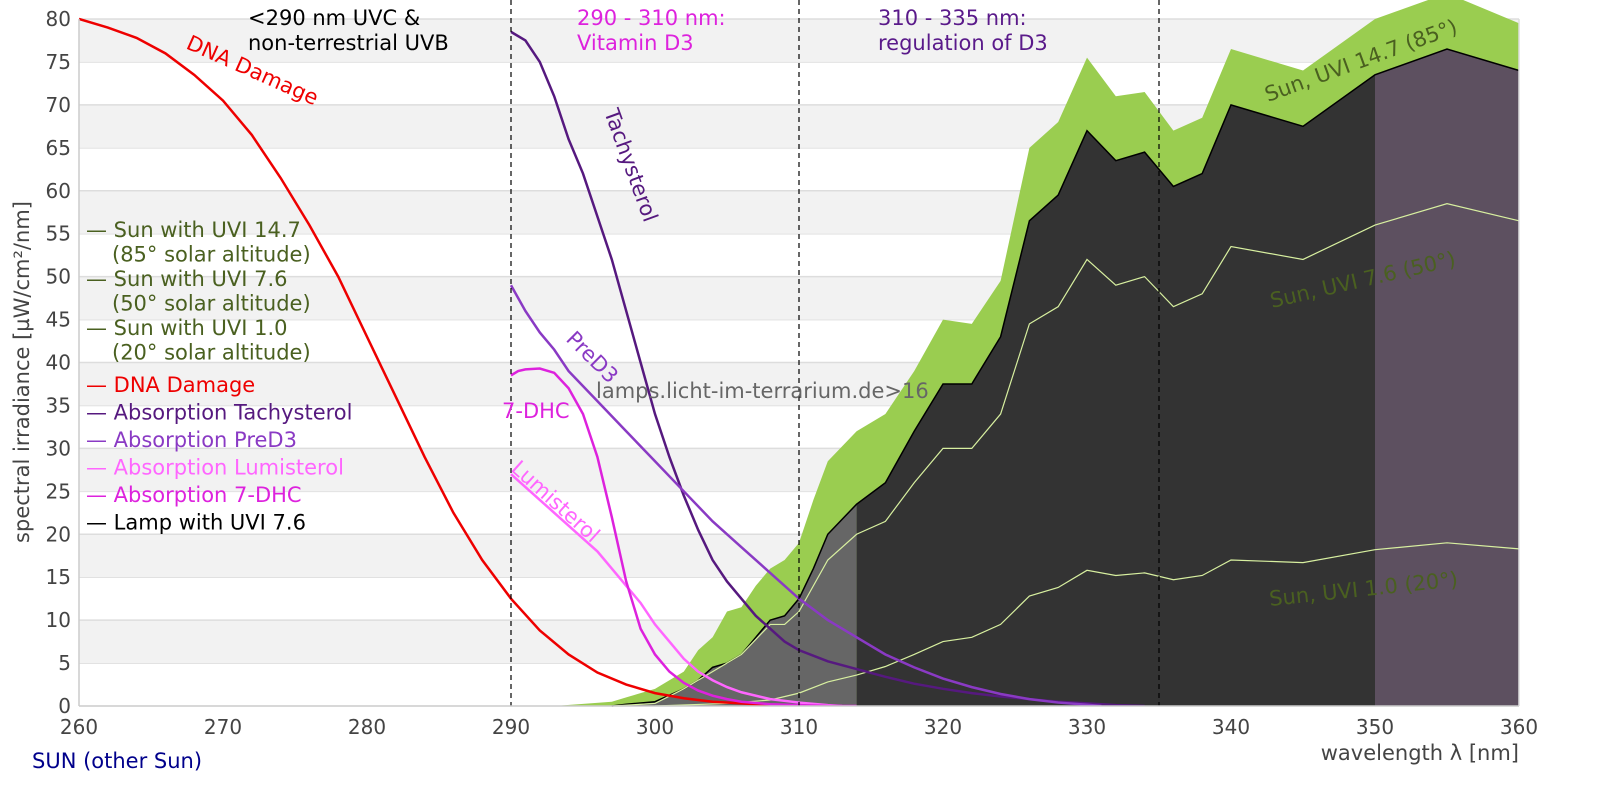 The image size is (1600, 800). I want to click on y-tick-label: 60, so click(58, 191).